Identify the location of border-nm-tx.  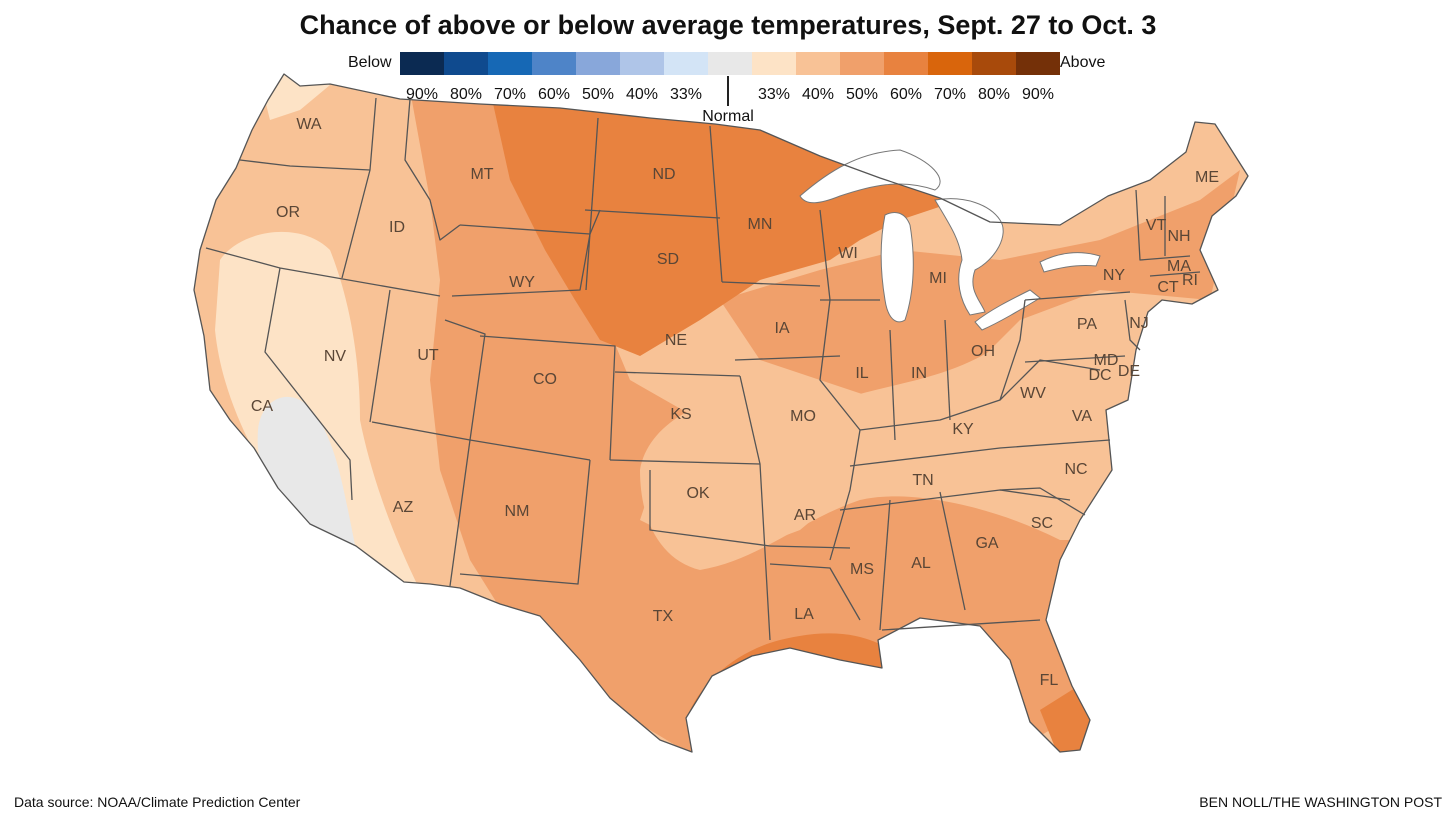
(525, 522).